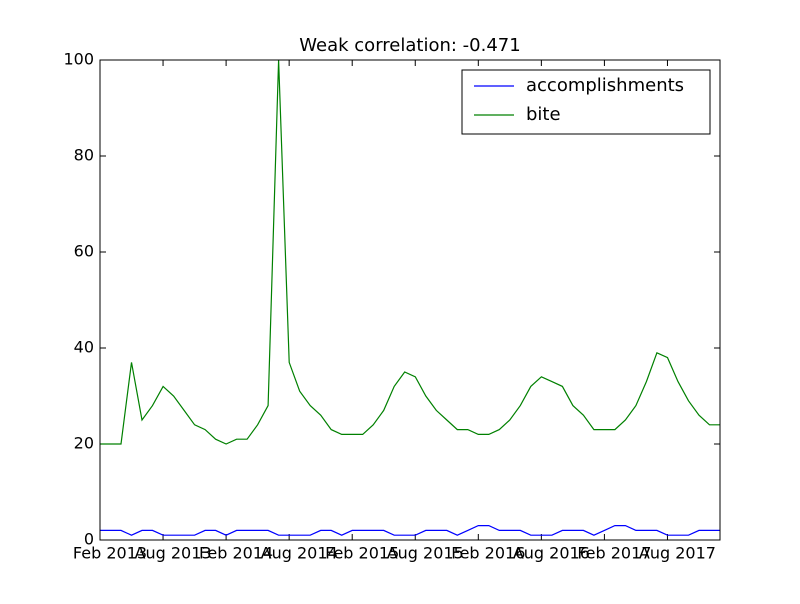 The width and height of the screenshot is (800, 604). I want to click on y-tick-label: 100, so click(78, 59).